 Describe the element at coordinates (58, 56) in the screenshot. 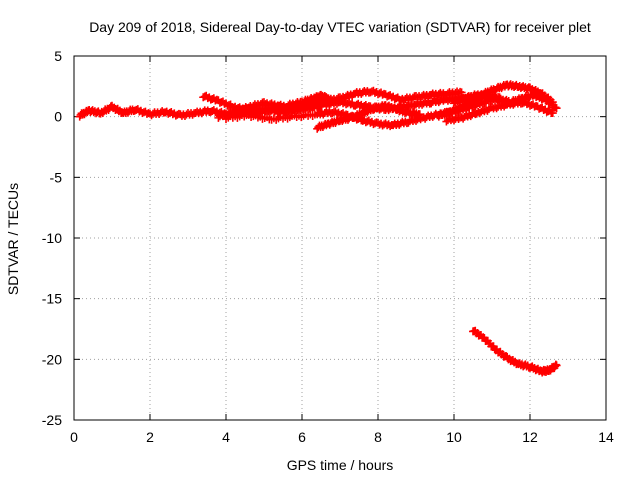

I see `y-tick-label: 5` at that location.